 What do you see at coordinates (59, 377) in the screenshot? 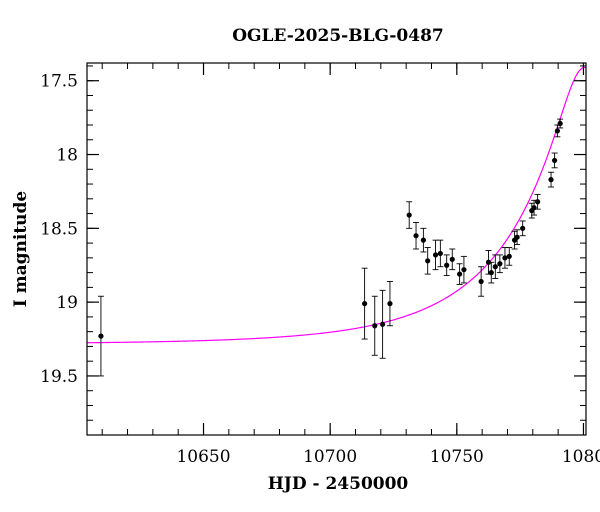
I see `y-tick-label: 19.5` at bounding box center [59, 377].